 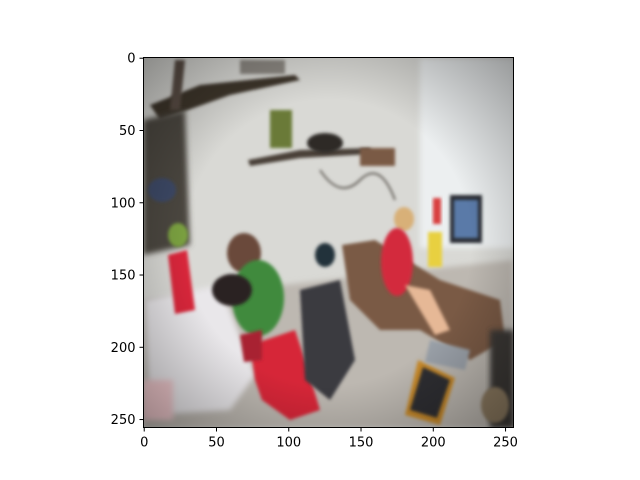 I want to click on y-tick-label: 250, so click(x=123, y=420).